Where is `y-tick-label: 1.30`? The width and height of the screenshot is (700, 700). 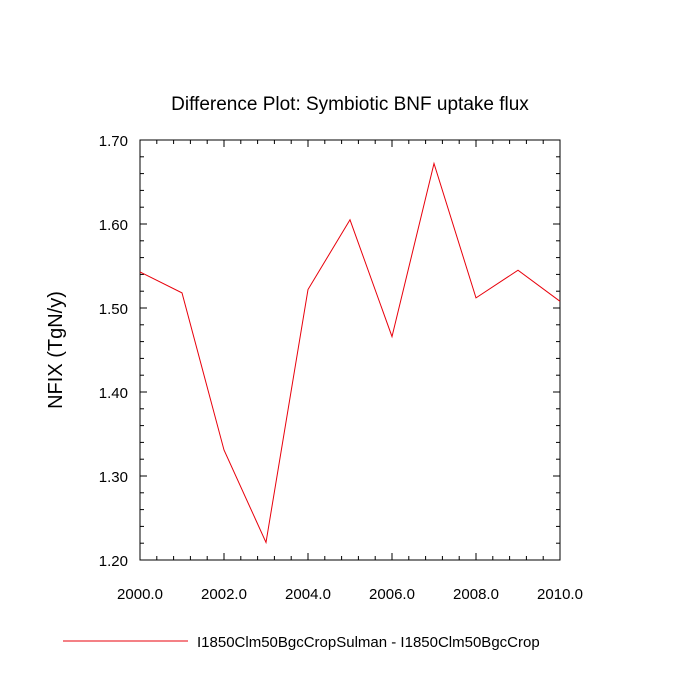
y-tick-label: 1.30 is located at coordinates (113, 477).